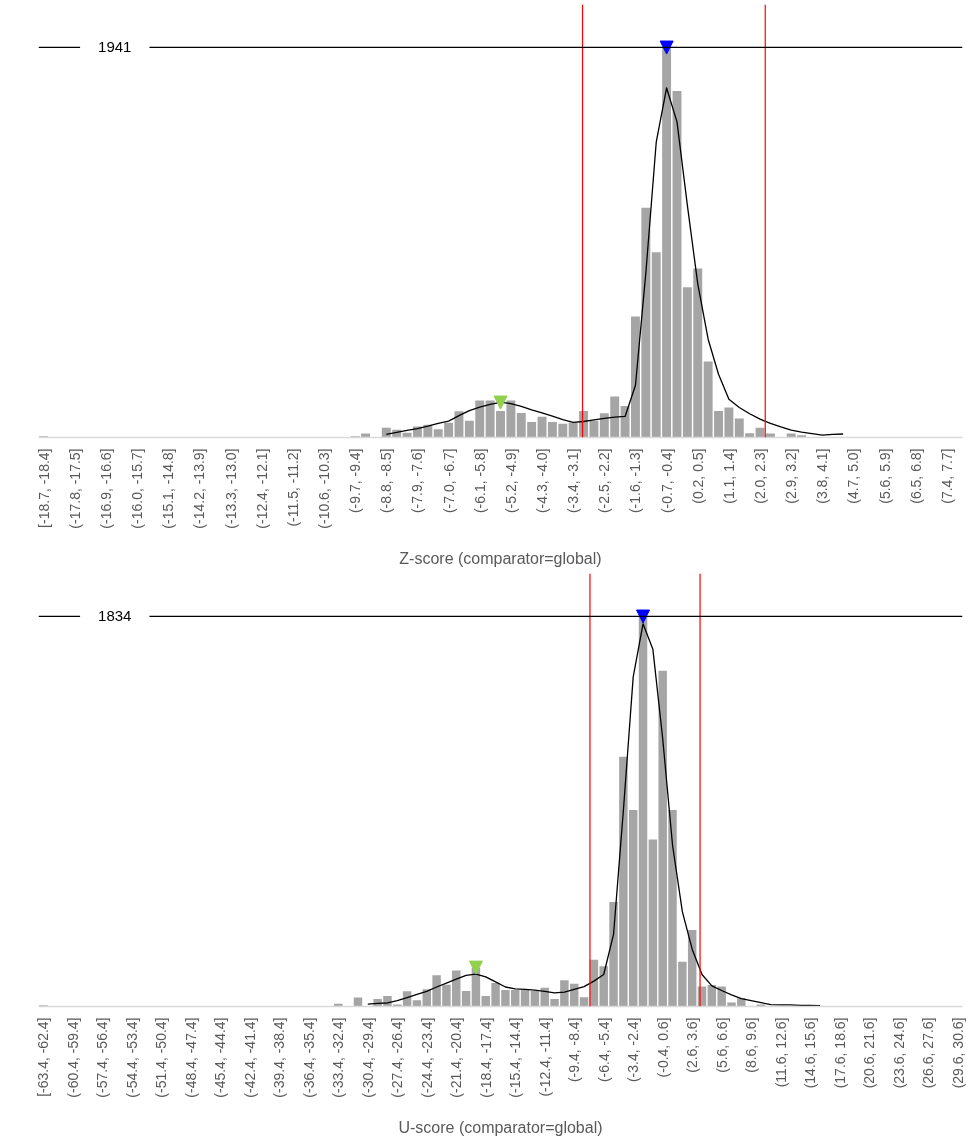 The image size is (966, 1142). Describe the element at coordinates (131, 1057) in the screenshot. I see `x-tick-label: (-54.4, -53.4]` at that location.